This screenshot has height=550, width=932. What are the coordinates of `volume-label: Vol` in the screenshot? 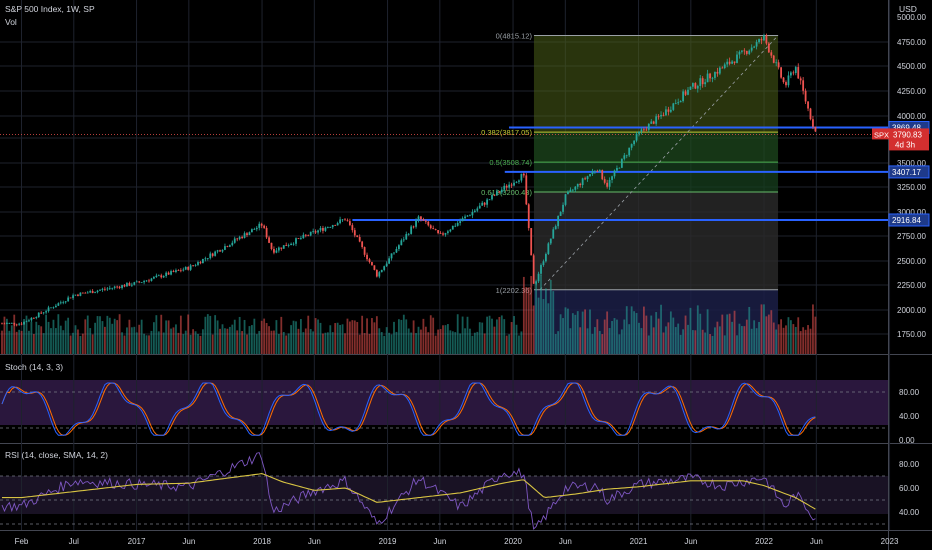 It's located at (11, 22).